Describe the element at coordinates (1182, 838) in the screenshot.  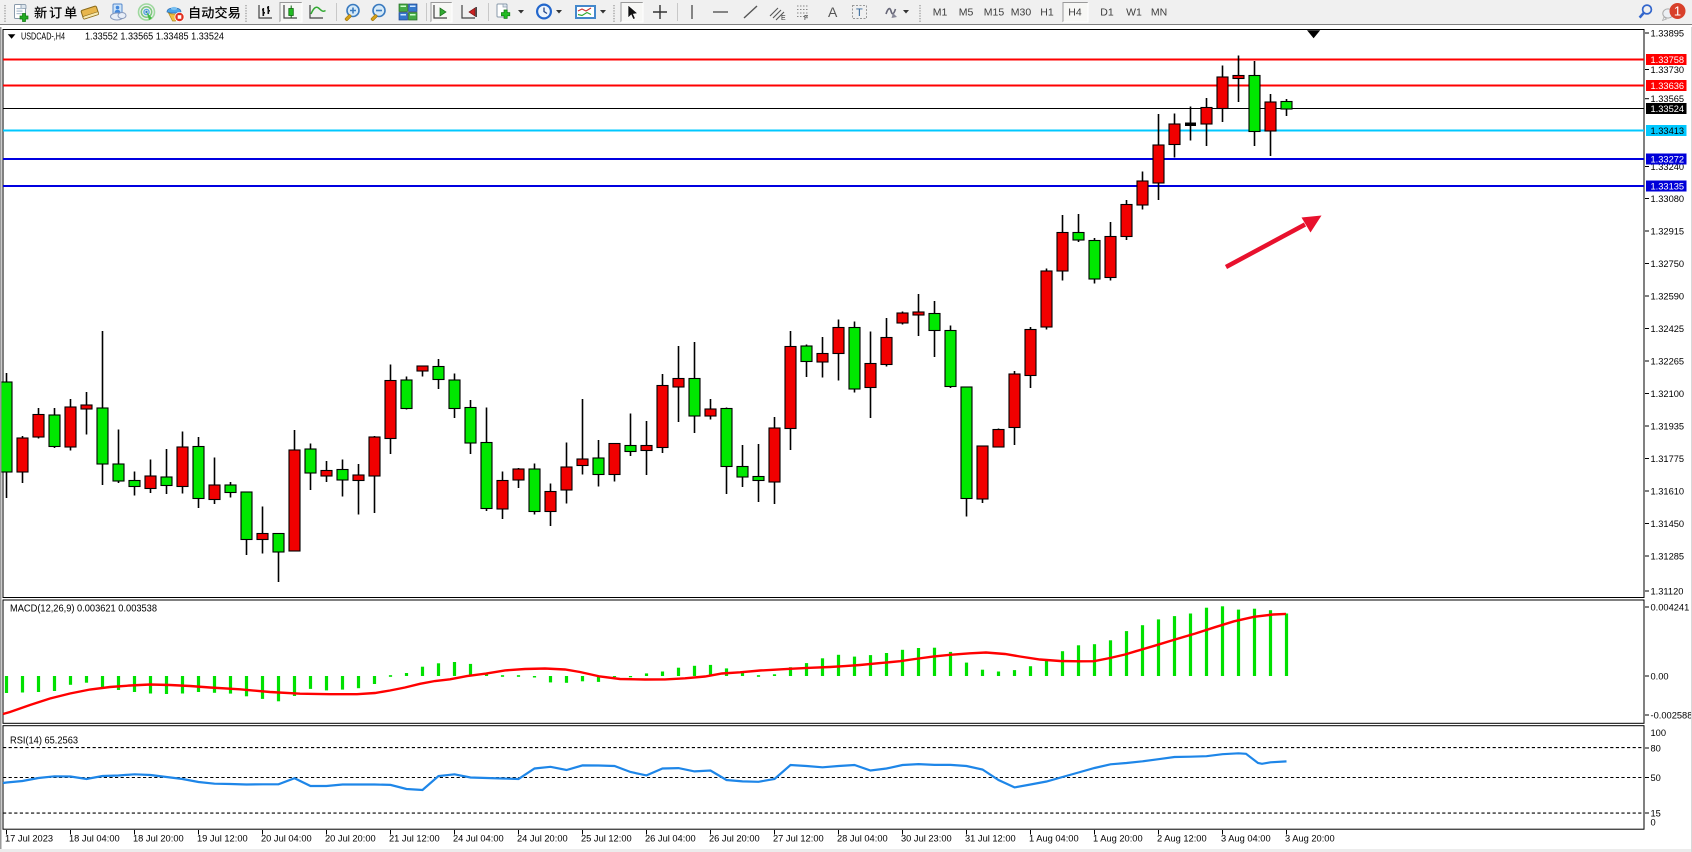
I see `svg-text: 2 Aug 12:00` at that location.